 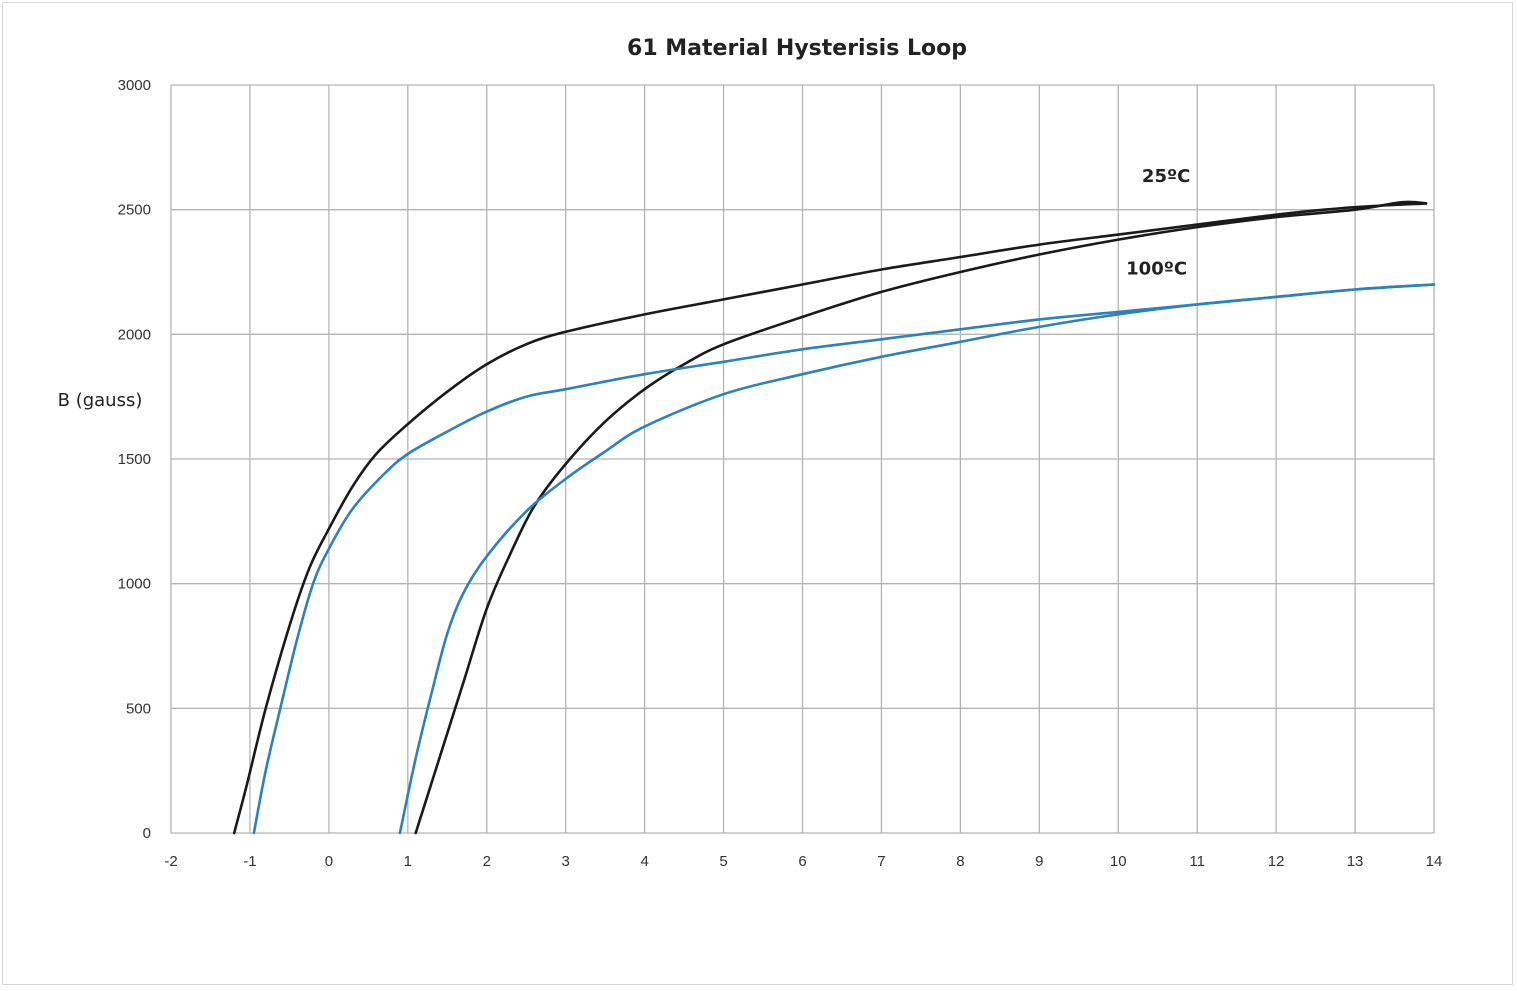 I want to click on y-tick-label: 2500, so click(x=134, y=210).